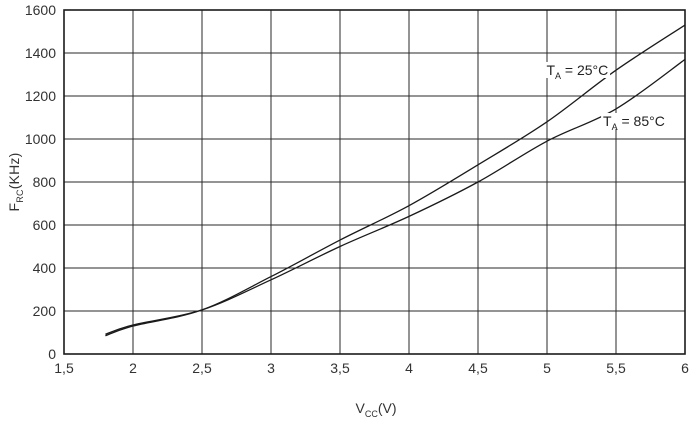 Image resolution: width=695 pixels, height=425 pixels. What do you see at coordinates (45, 268) in the screenshot?
I see `y-tick-label: 400` at bounding box center [45, 268].